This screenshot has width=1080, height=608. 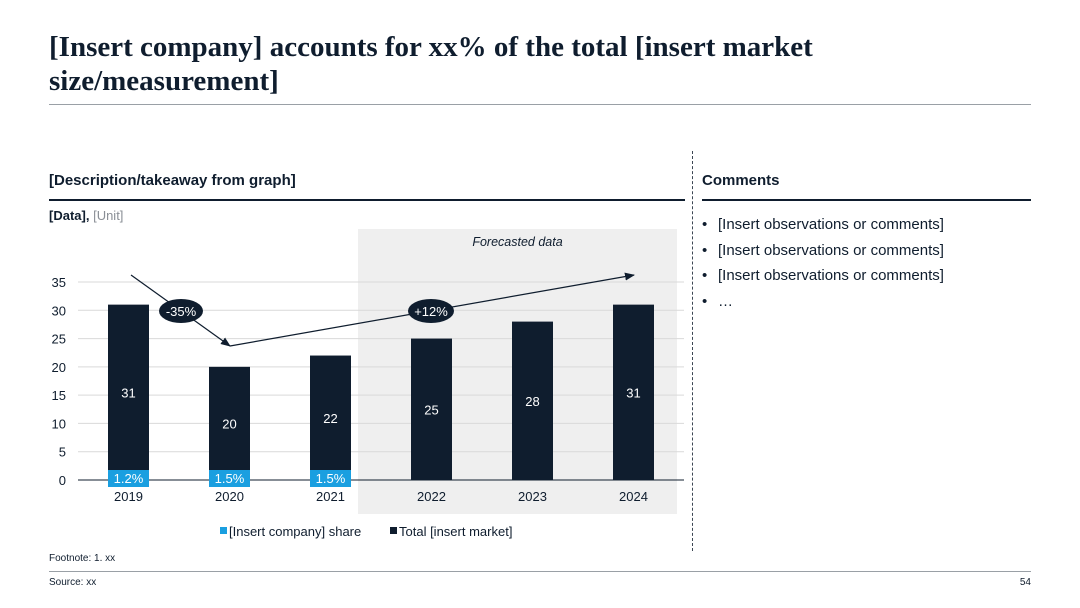 I want to click on y-tick-label: 35, so click(x=59, y=282).